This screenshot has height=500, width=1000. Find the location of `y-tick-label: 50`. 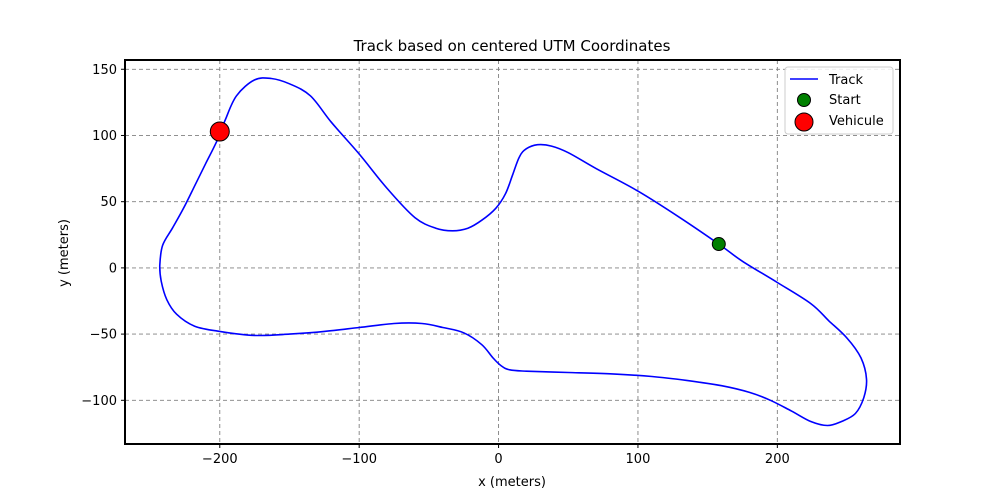

y-tick-label: 50 is located at coordinates (108, 202).